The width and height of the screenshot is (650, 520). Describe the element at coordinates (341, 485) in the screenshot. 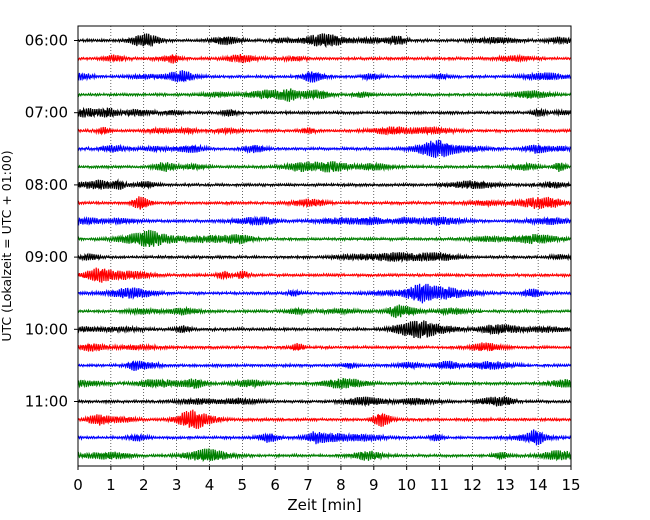

I see `x-tick-label-8: 8` at that location.